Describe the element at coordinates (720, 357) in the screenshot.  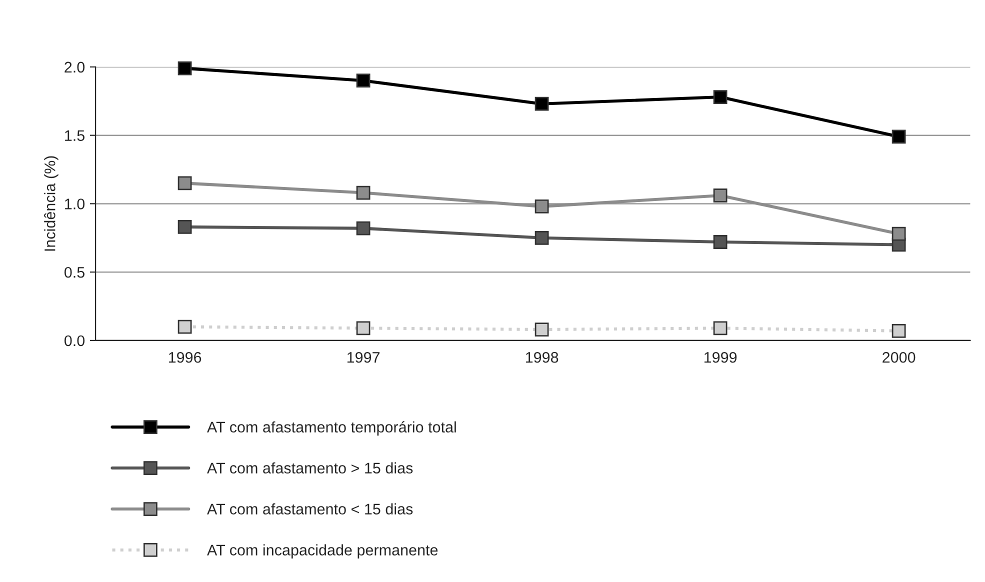
I see `x-tick-label: 1999` at that location.